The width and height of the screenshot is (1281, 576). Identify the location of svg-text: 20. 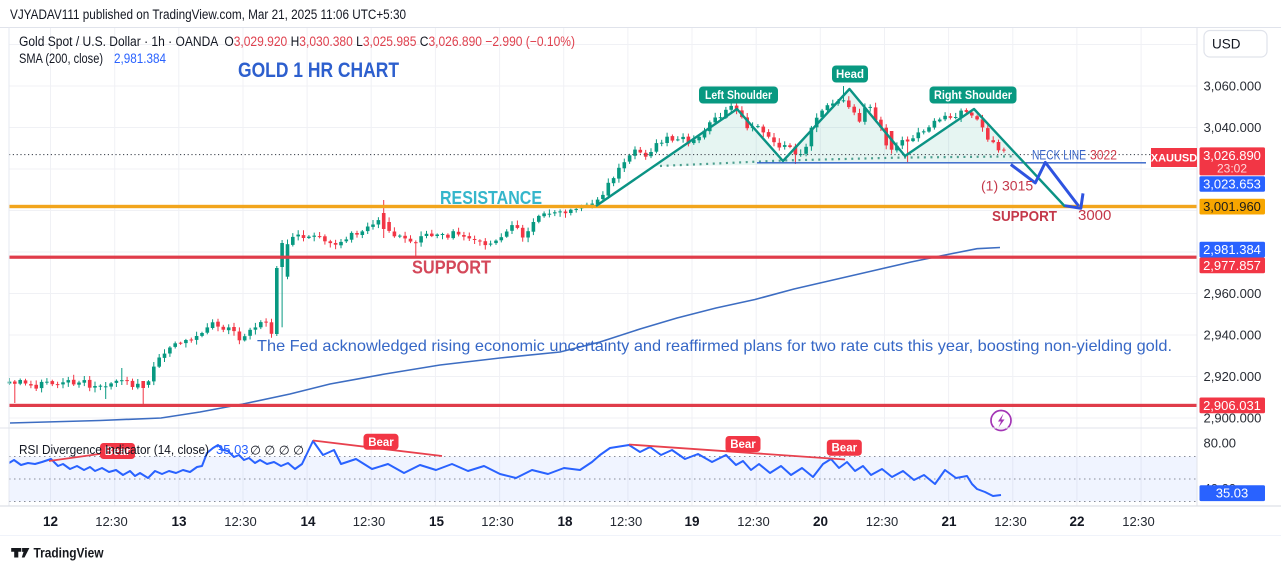
(820, 521).